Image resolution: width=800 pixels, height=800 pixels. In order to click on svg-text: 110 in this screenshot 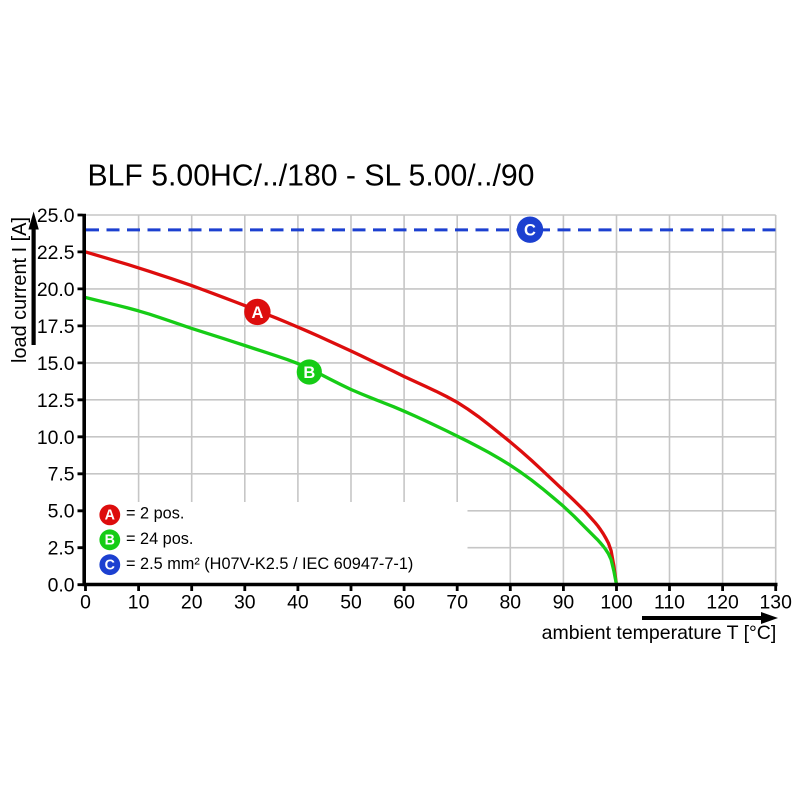, I will do `click(669, 603)`.